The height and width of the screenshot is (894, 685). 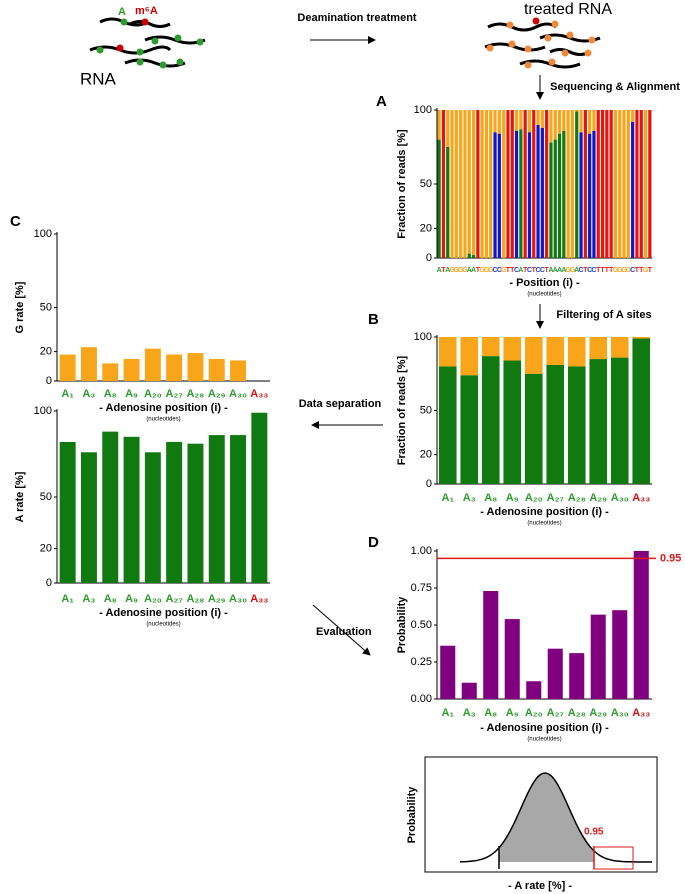 I want to click on y-tick-label: 1.00, so click(x=421, y=551).